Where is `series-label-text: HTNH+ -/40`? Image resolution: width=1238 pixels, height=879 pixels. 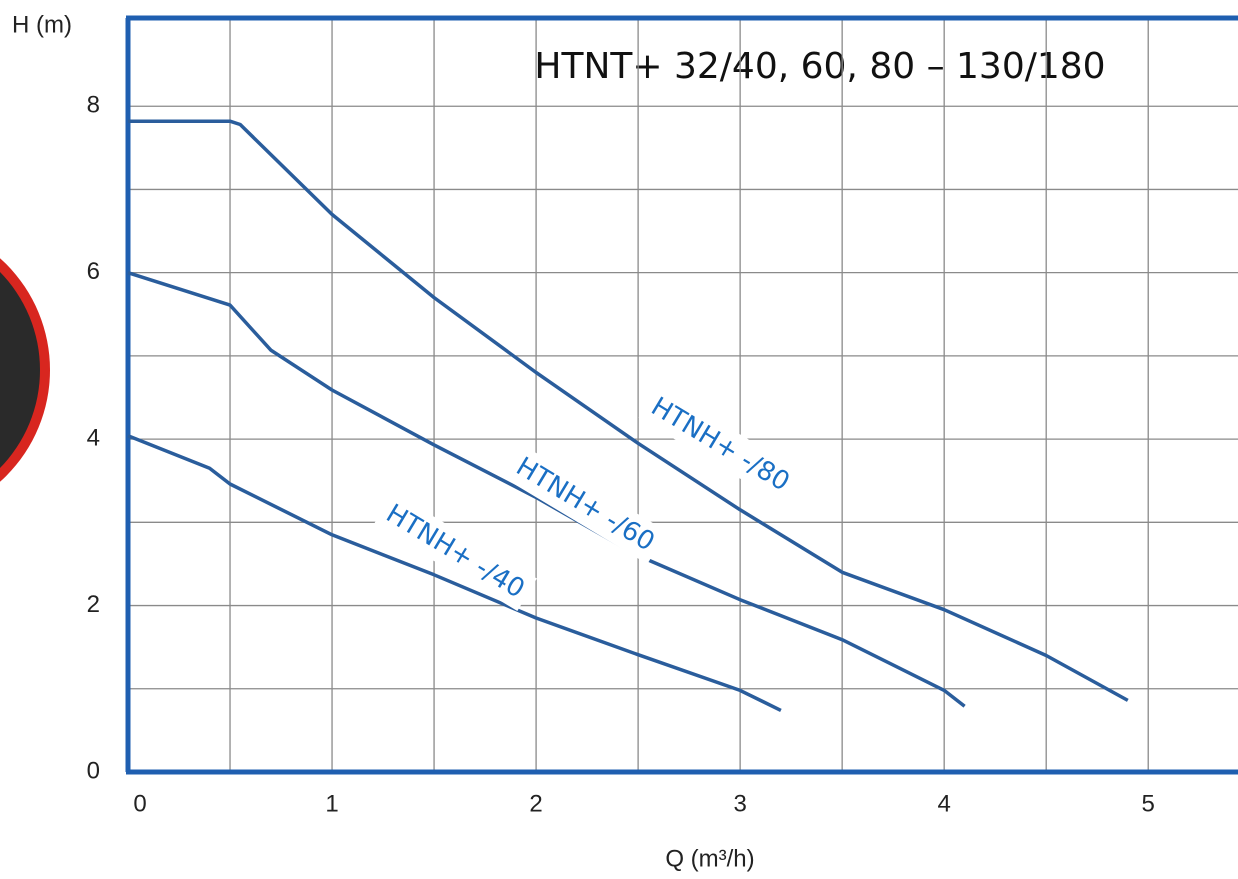
series-label-text: HTNH+ -/40 is located at coordinates (455, 552).